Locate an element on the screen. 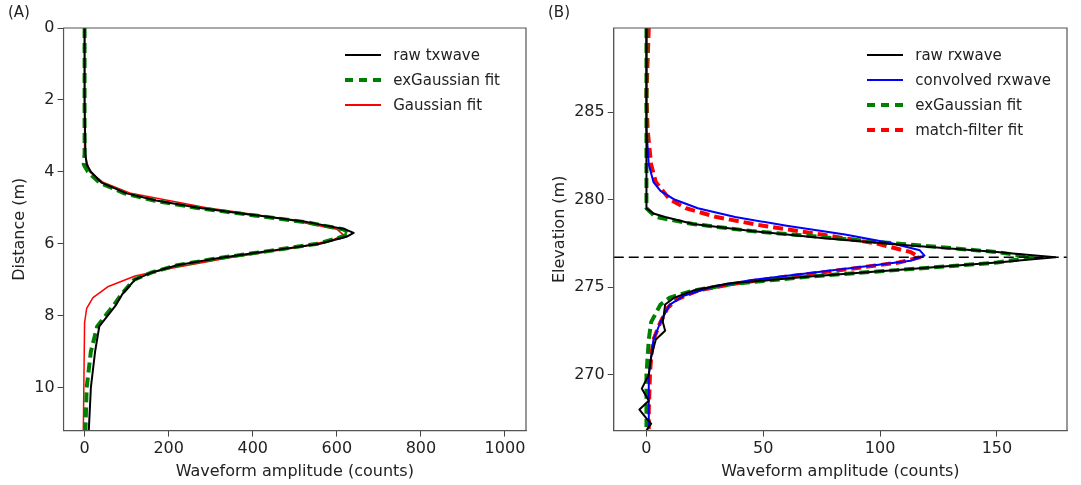 This screenshot has width=1081, height=485. y-tick-label: 6 is located at coordinates (49, 242).